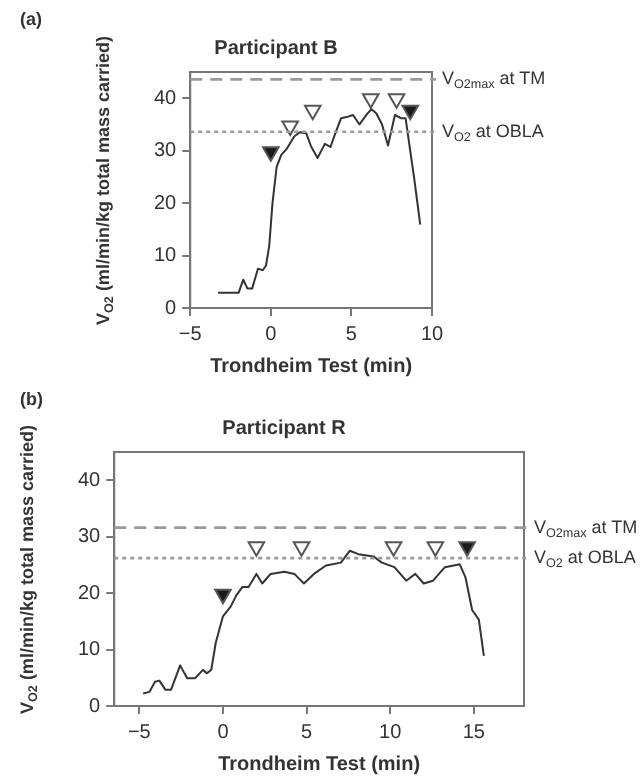  Describe the element at coordinates (285, 428) in the screenshot. I see `chart-title: Participant R` at that location.